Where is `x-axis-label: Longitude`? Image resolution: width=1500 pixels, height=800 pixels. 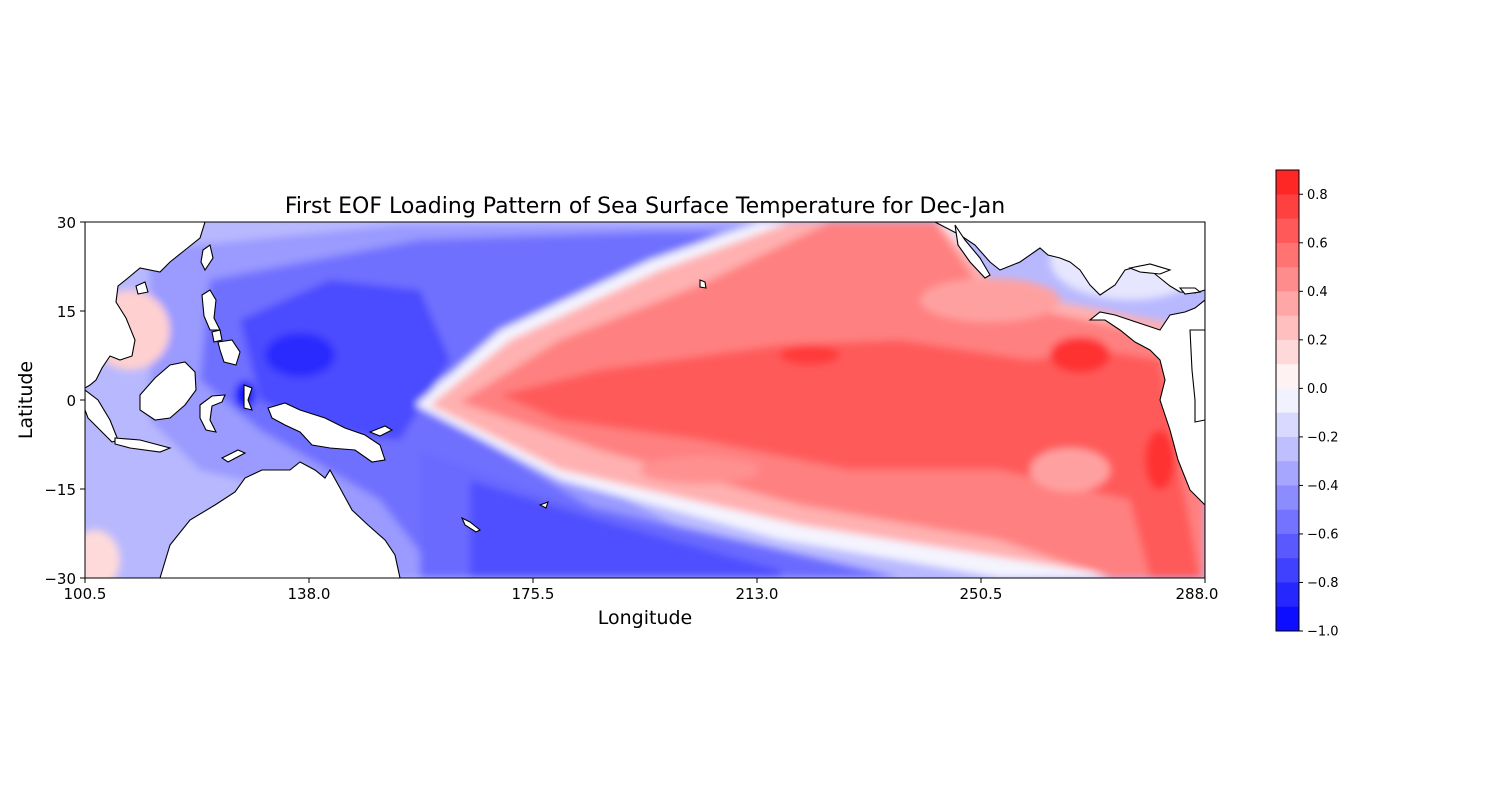
x-axis-label: Longitude is located at coordinates (645, 618).